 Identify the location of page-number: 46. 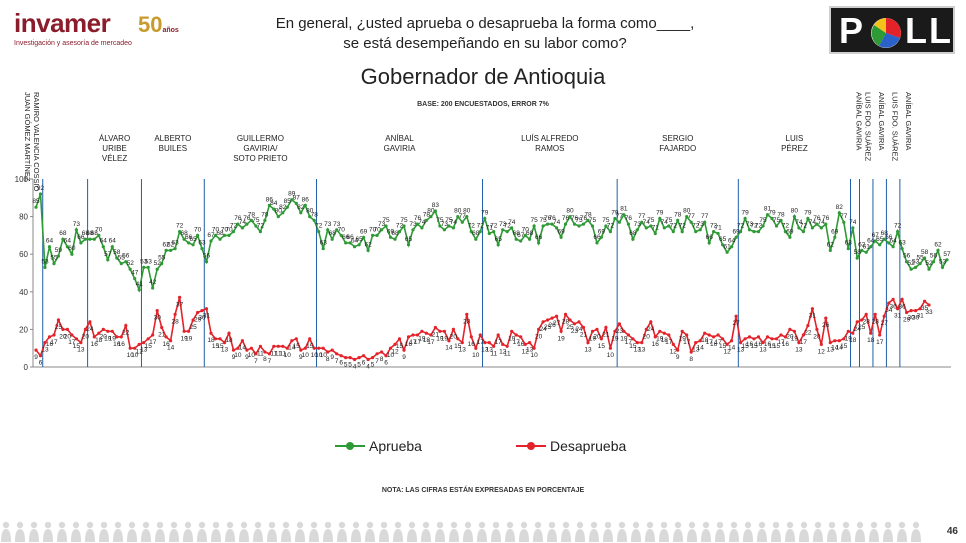
(952, 531).